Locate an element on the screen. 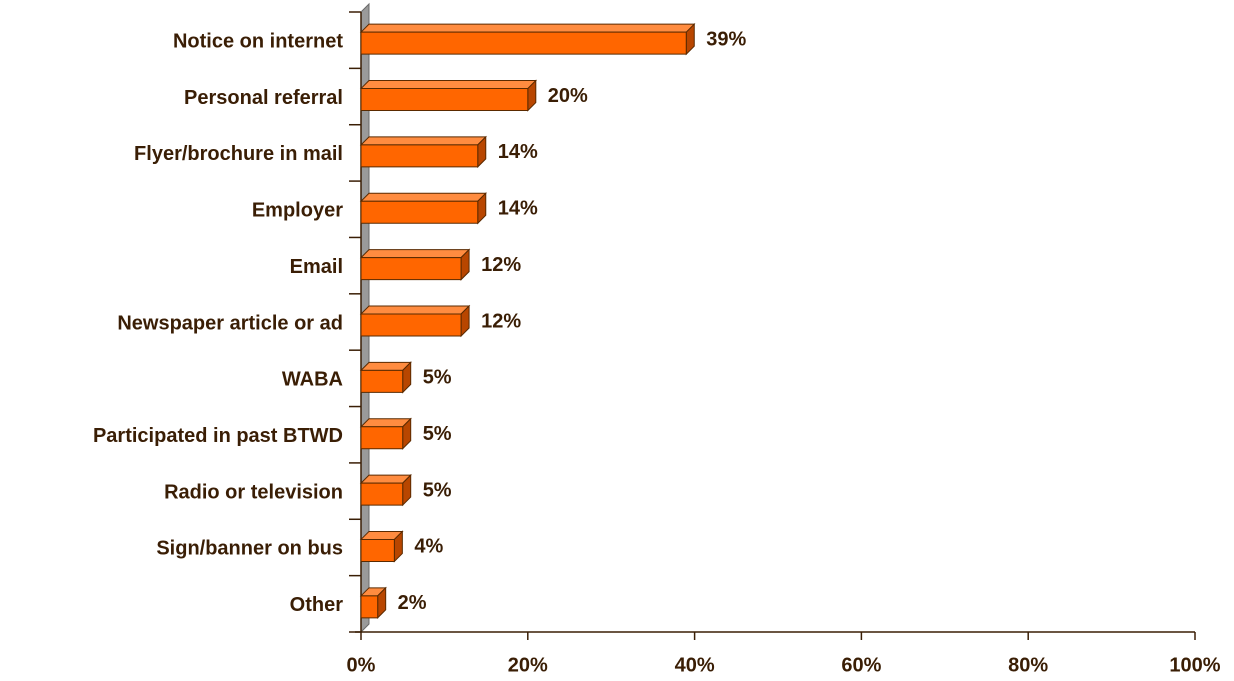 The height and width of the screenshot is (681, 1234). y-tick-label: Sign/banner on bus is located at coordinates (249, 549).